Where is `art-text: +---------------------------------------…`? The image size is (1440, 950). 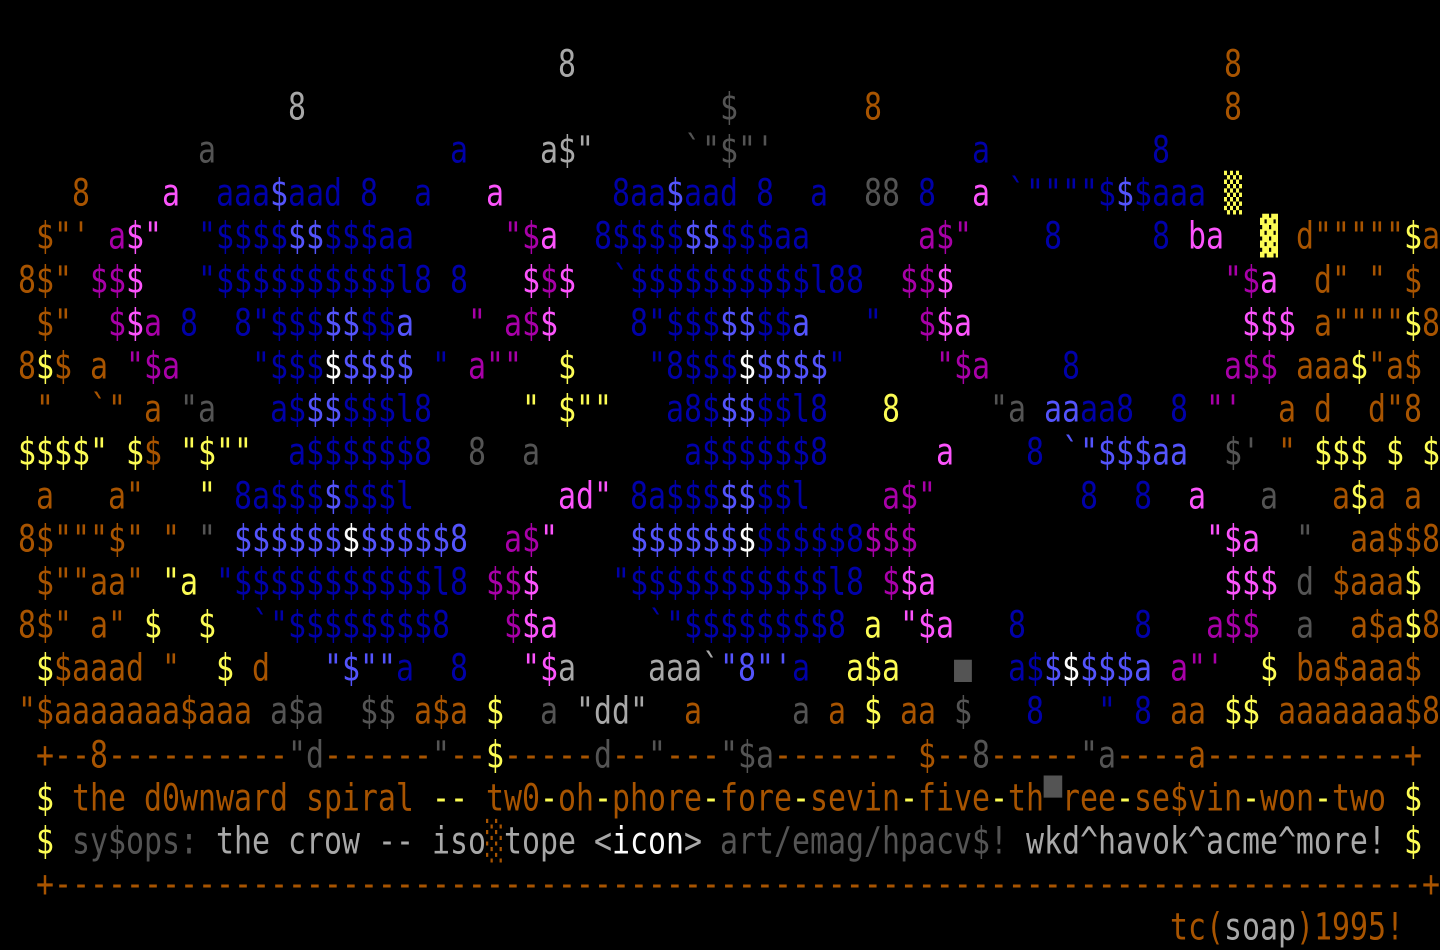
art-text: +---------------------------------------… is located at coordinates (729, 884).